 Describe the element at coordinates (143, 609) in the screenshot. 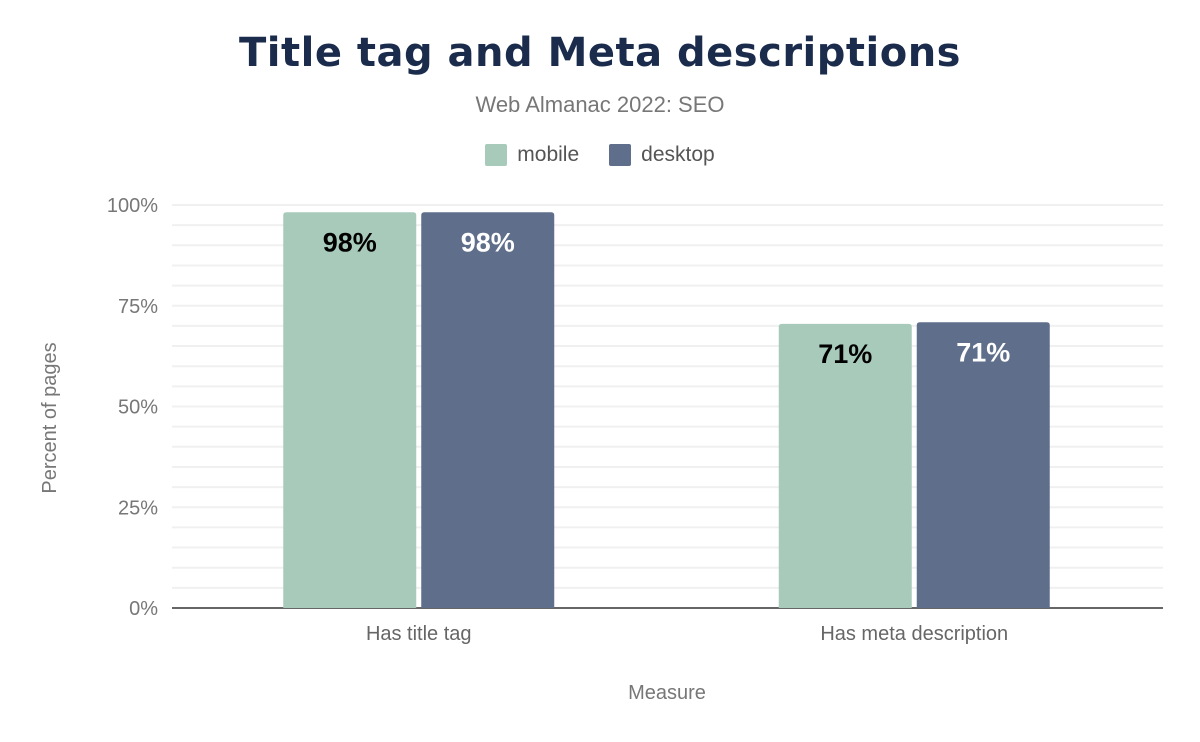

I see `y-tick-label: 0%` at that location.